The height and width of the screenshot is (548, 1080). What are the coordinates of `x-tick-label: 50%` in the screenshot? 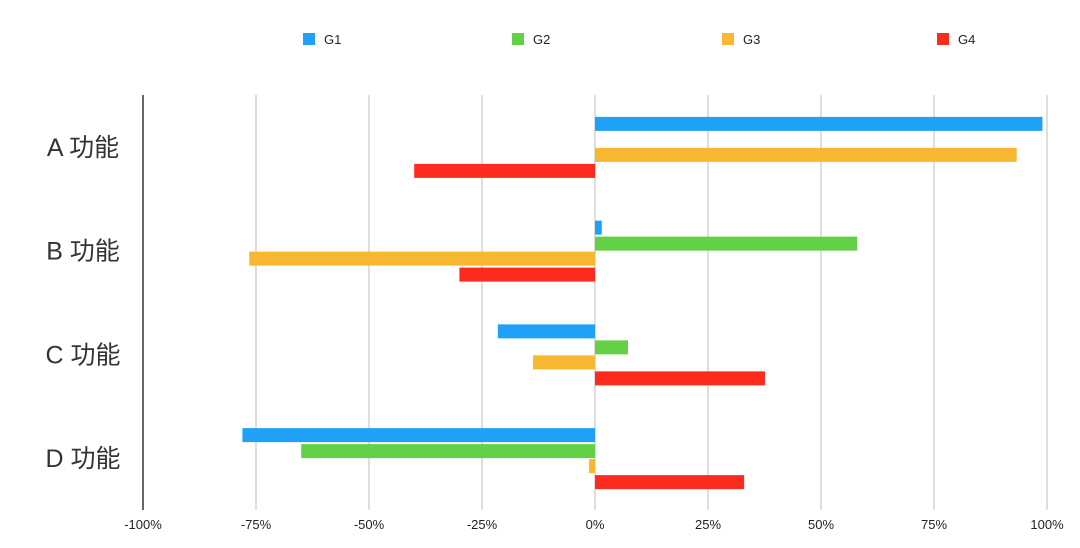 It's located at (821, 524).